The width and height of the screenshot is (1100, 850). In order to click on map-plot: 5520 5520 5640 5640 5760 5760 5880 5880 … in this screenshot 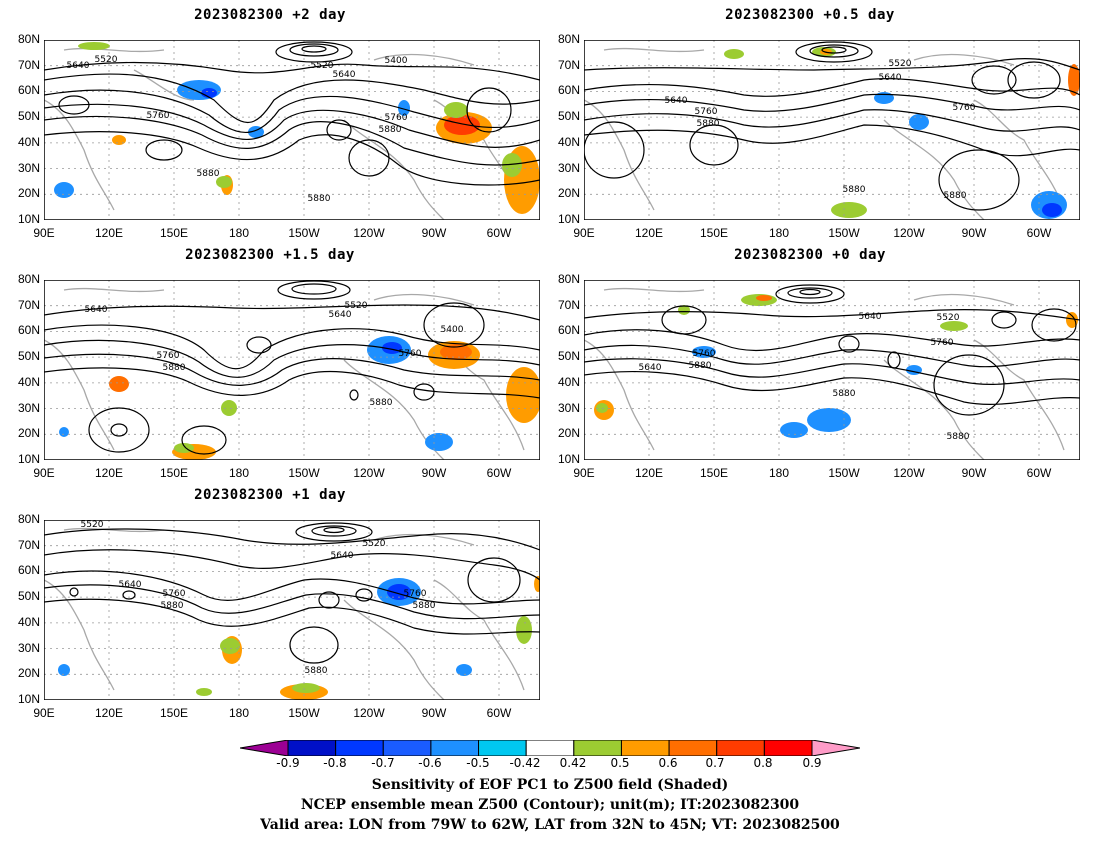, I will do `click(292, 610)`.